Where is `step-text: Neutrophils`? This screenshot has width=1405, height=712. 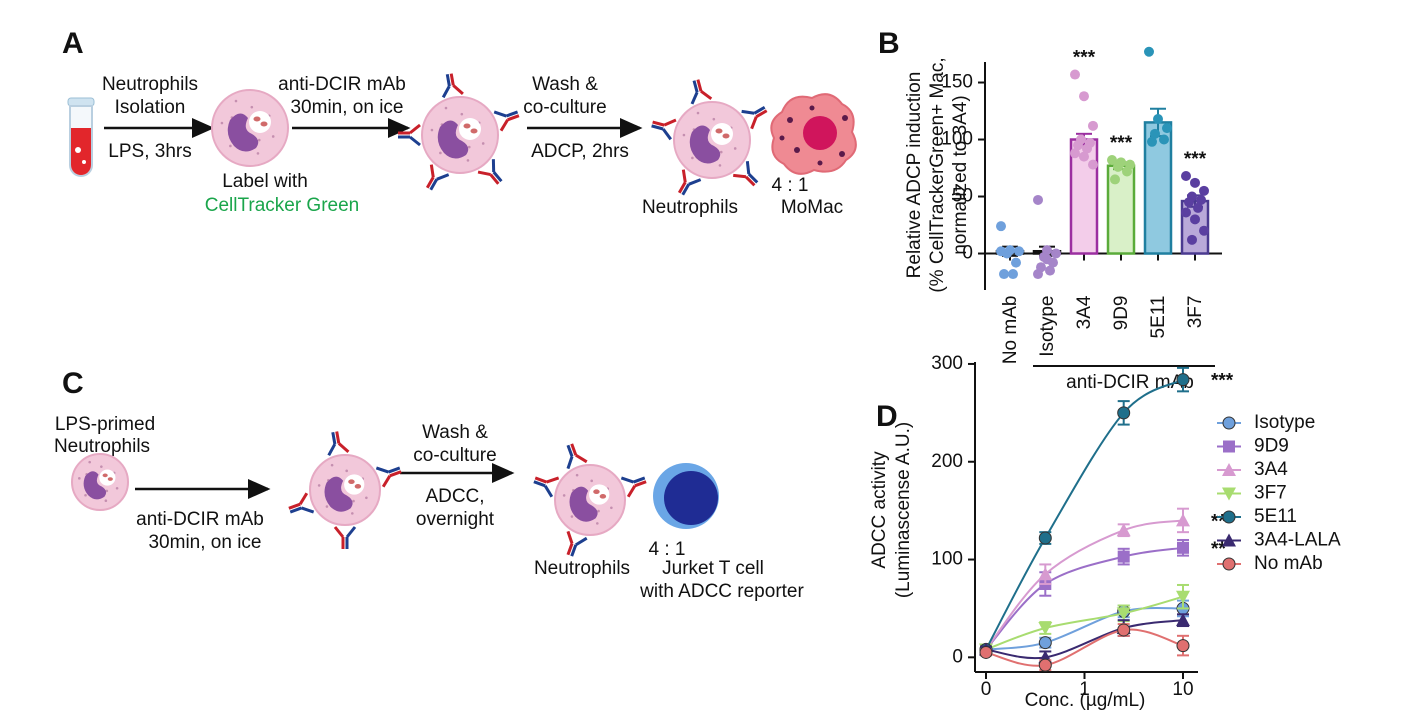 step-text: Neutrophils is located at coordinates (150, 84).